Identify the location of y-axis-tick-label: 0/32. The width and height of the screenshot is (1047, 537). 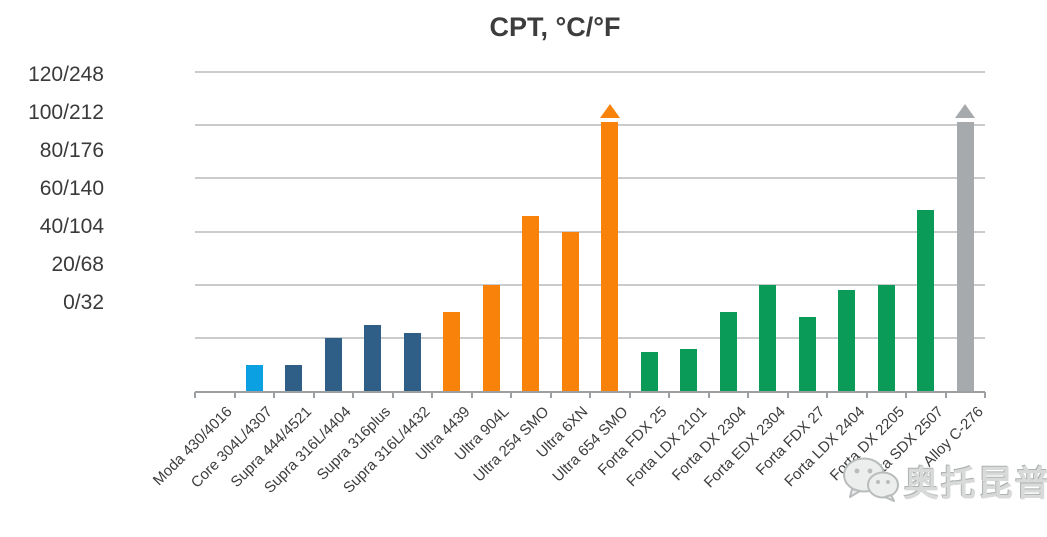
(83, 302).